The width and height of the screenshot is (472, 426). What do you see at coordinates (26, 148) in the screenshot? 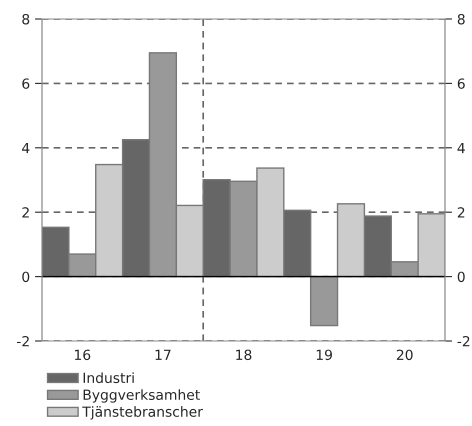
I see `y-tick-label: 4` at bounding box center [26, 148].